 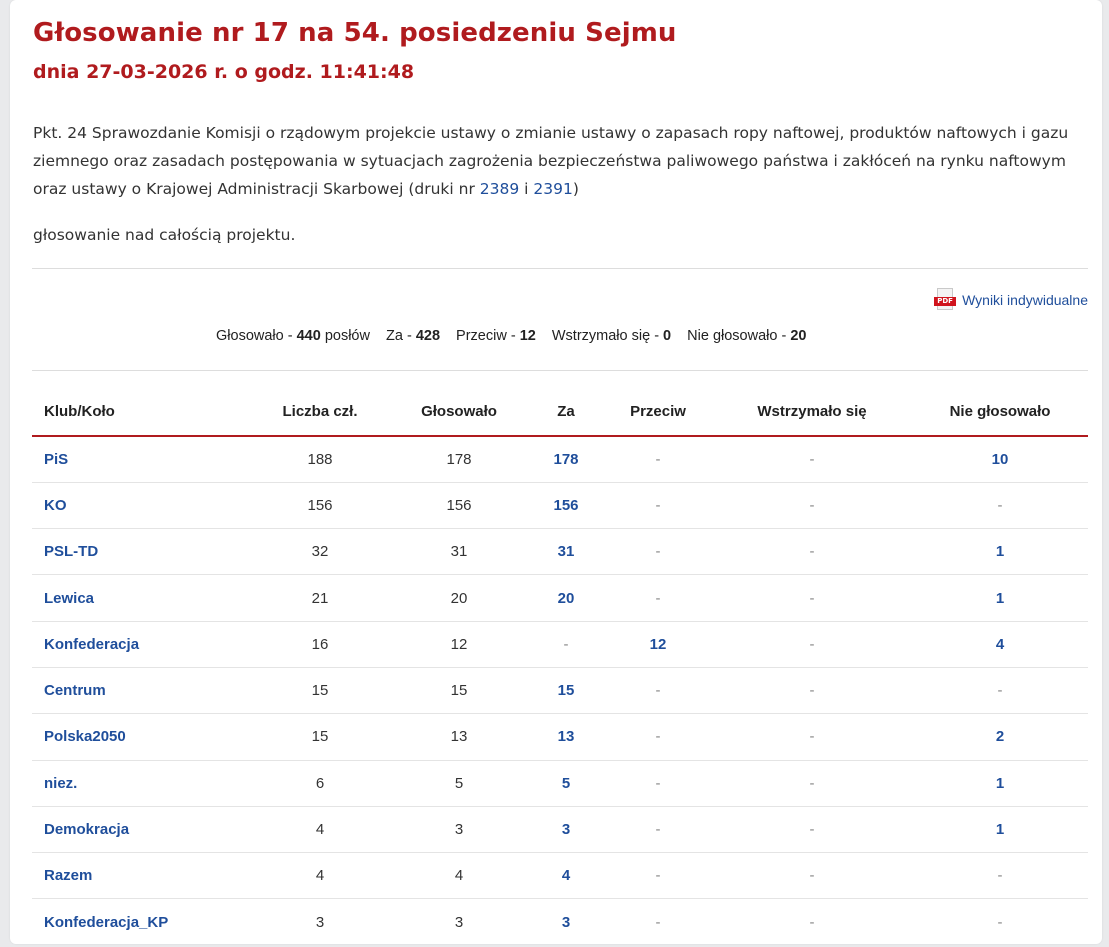 I want to click on for-count: 4, so click(x=566, y=876).